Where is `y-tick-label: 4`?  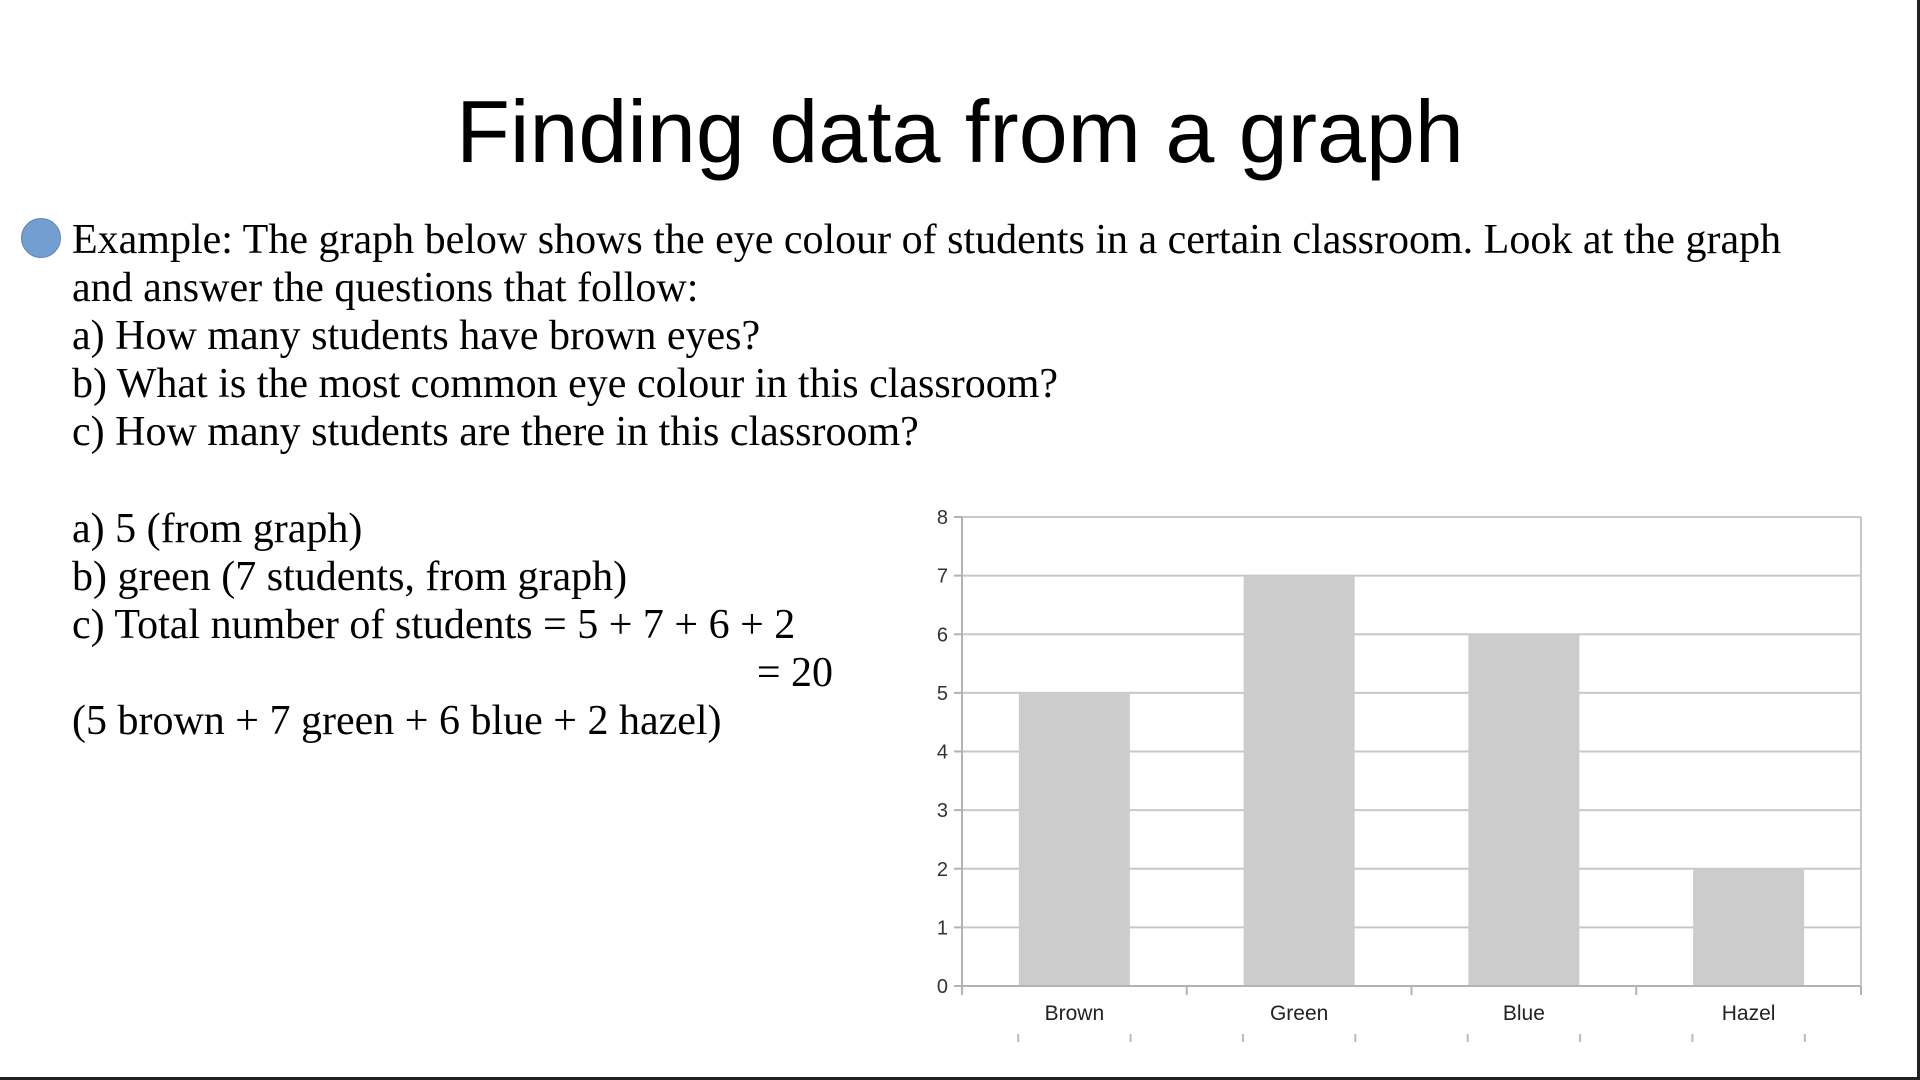 y-tick-label: 4 is located at coordinates (942, 753).